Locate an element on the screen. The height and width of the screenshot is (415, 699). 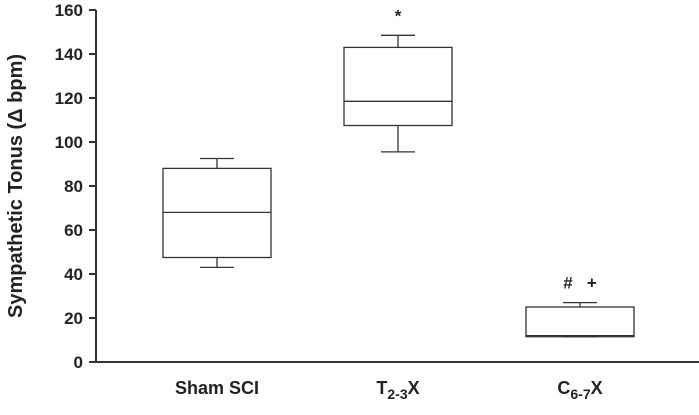
category-label-main: C is located at coordinates (563, 388).